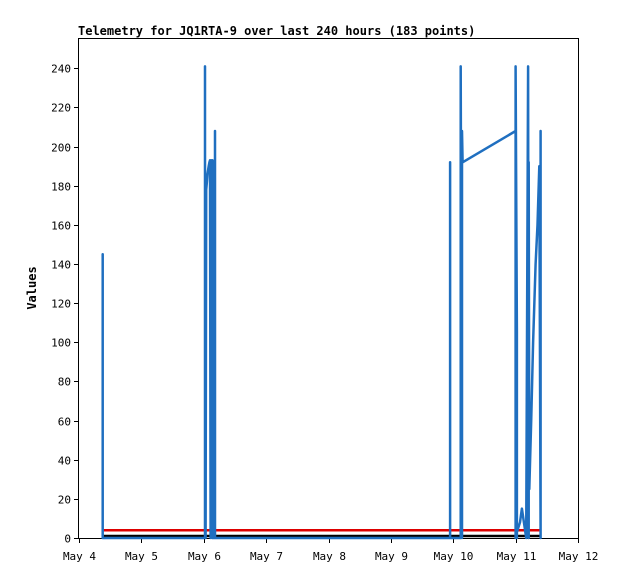  What do you see at coordinates (61, 343) in the screenshot?
I see `y-tick-label: 100` at bounding box center [61, 343].